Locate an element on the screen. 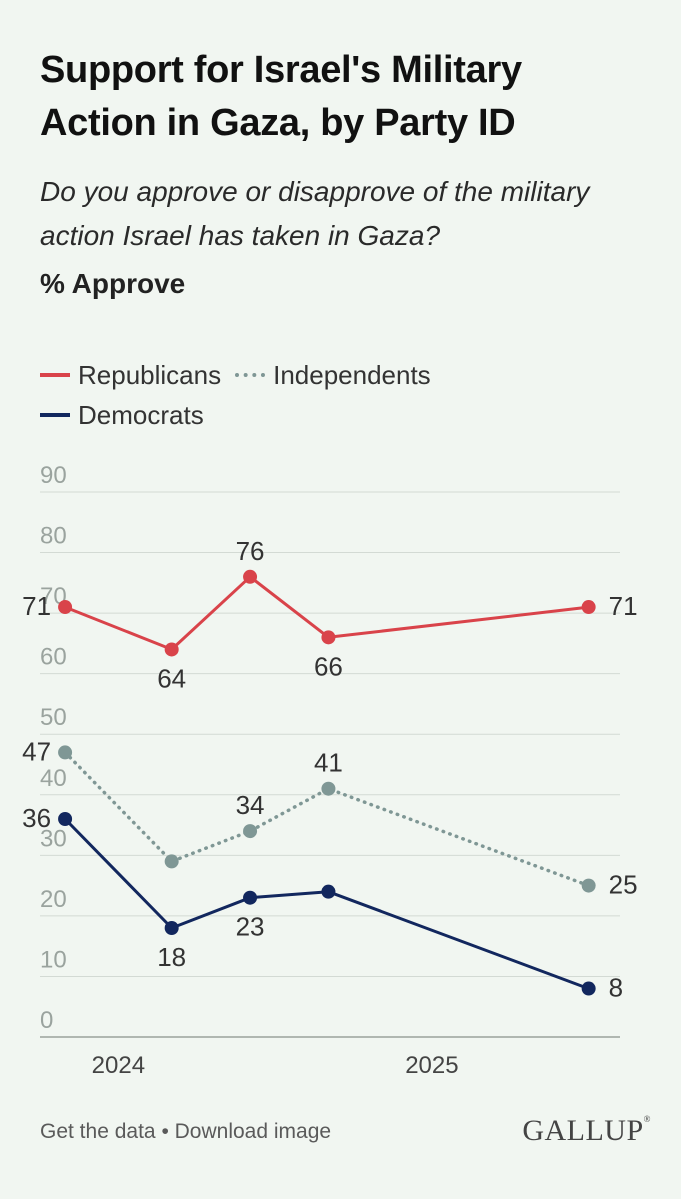 The image size is (681, 1199). y-tick-label-80: 80 is located at coordinates (53, 536).